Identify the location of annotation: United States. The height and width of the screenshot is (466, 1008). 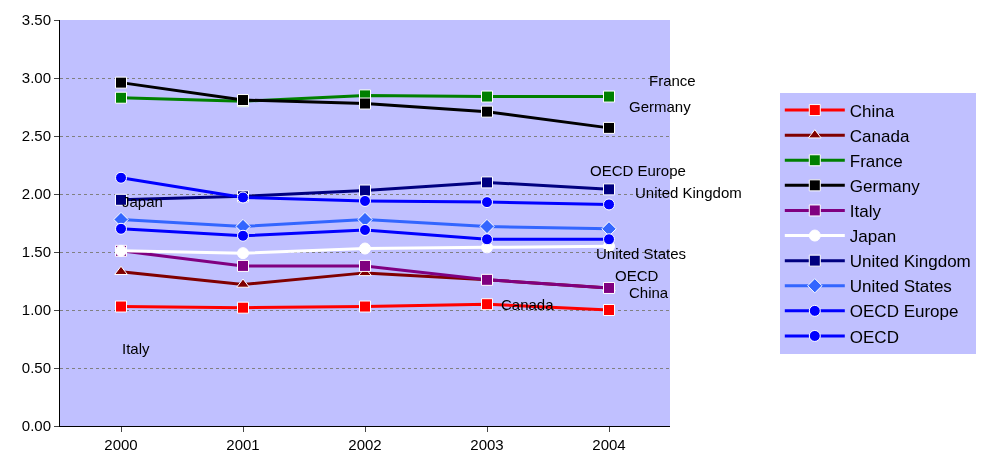
(641, 253).